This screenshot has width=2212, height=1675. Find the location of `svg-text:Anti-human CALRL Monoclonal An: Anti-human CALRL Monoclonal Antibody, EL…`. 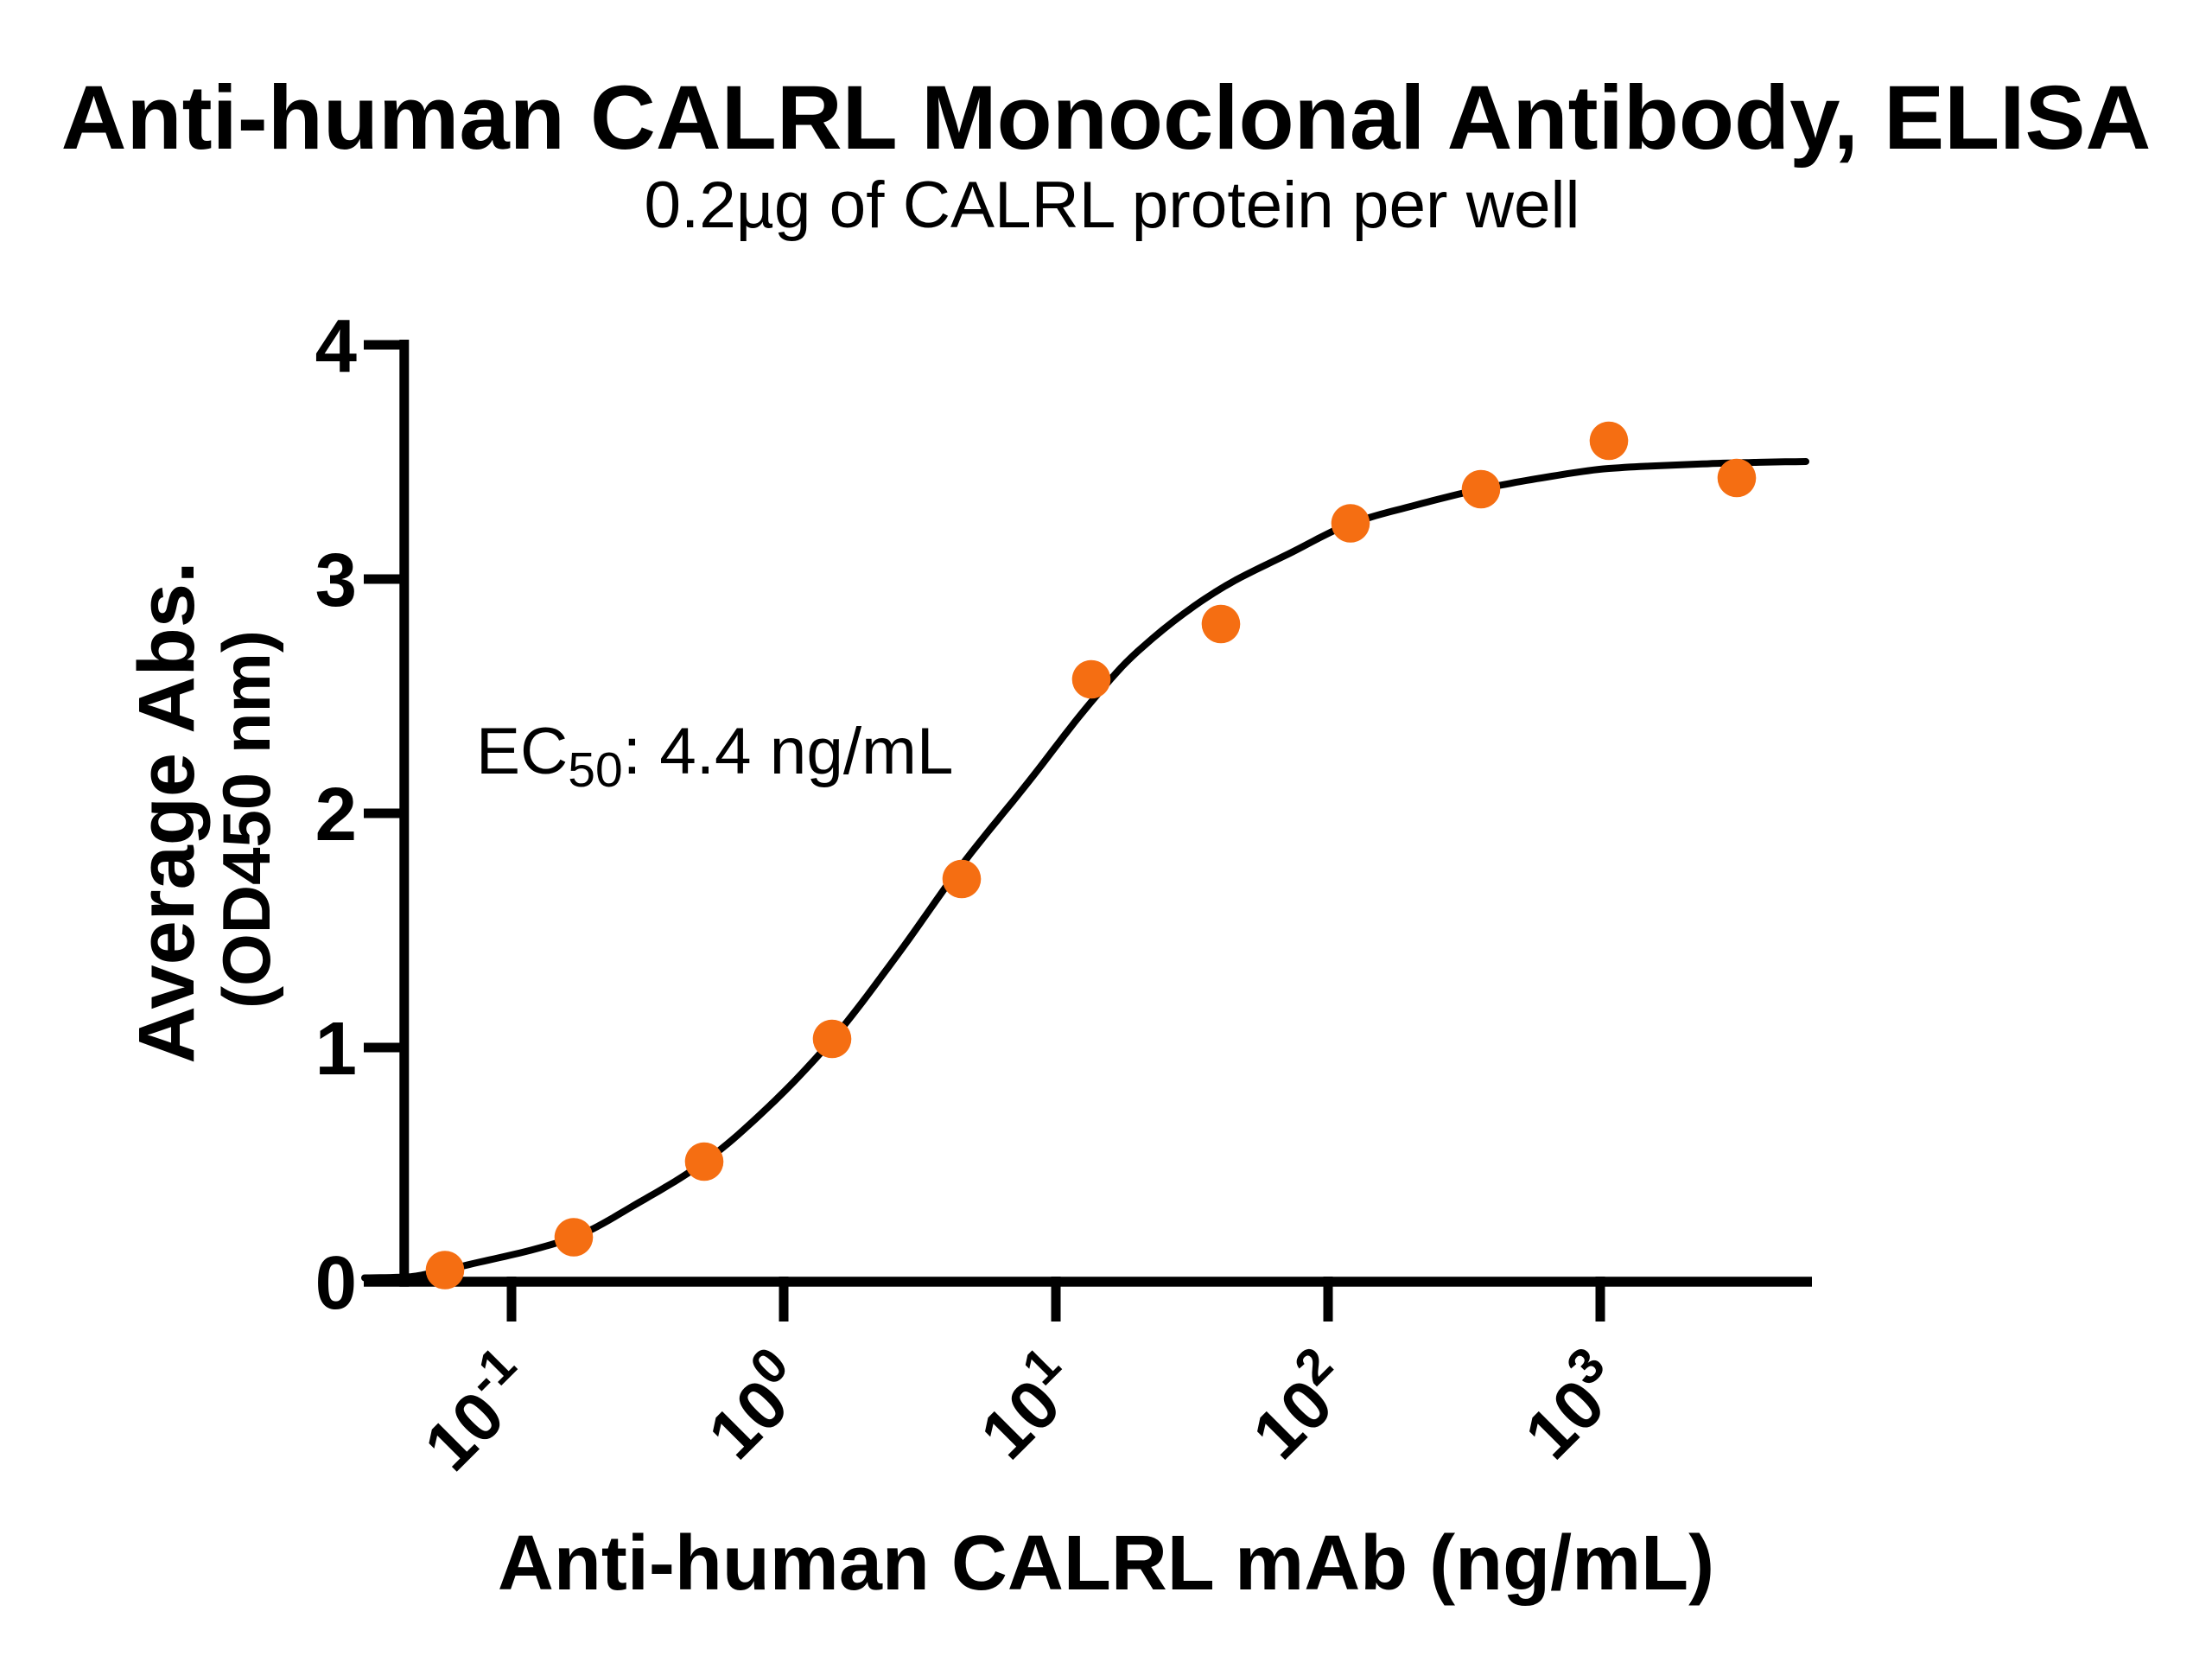

svg-text:Anti-human CALRL Monoclonal An: Anti-human CALRL Monoclonal Antibody, EL… is located at coordinates (1106, 118).